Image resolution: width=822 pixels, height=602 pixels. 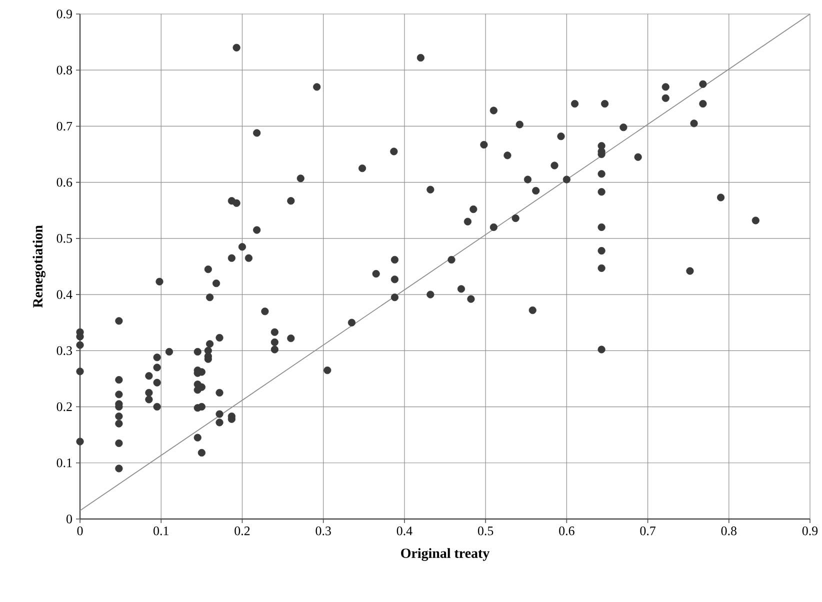 I want to click on x-tick-label: 0.2, so click(x=242, y=531).